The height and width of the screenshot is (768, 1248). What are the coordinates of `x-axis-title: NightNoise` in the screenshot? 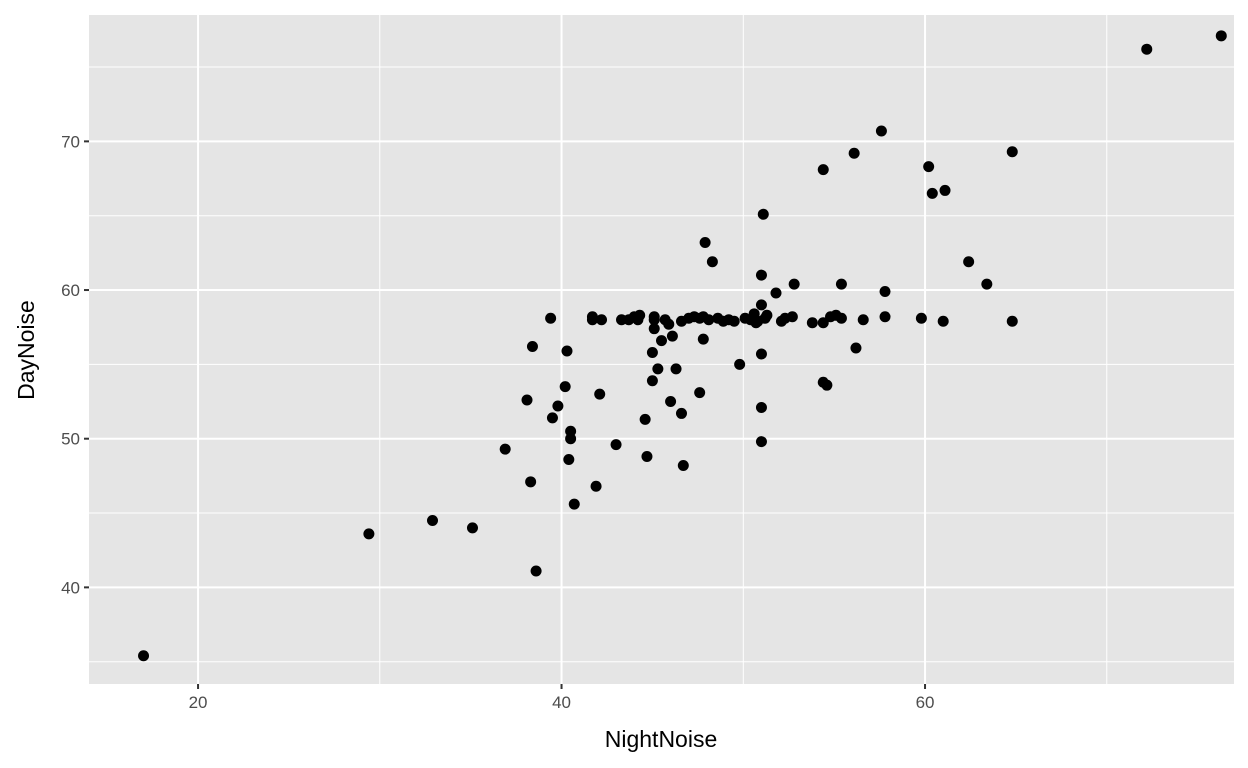 It's located at (661, 739).